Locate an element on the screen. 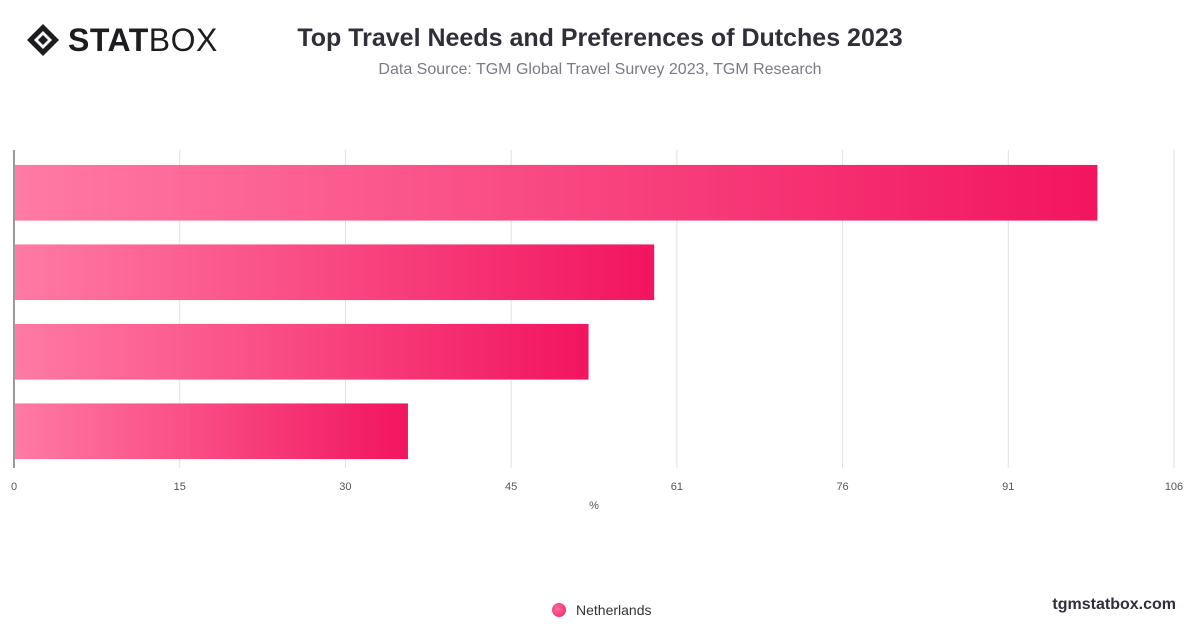 The width and height of the screenshot is (1200, 628). diamond-logo-icon is located at coordinates (43, 40).